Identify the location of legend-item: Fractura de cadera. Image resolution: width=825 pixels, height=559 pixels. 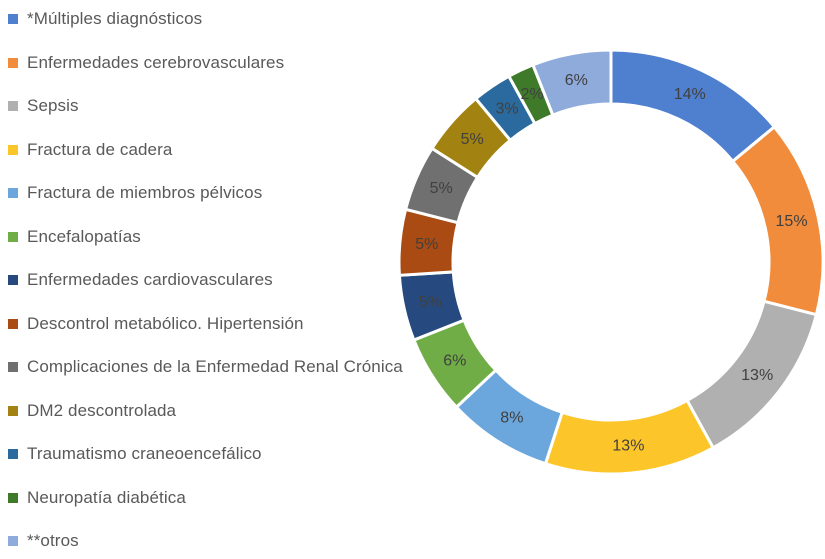
(90, 150).